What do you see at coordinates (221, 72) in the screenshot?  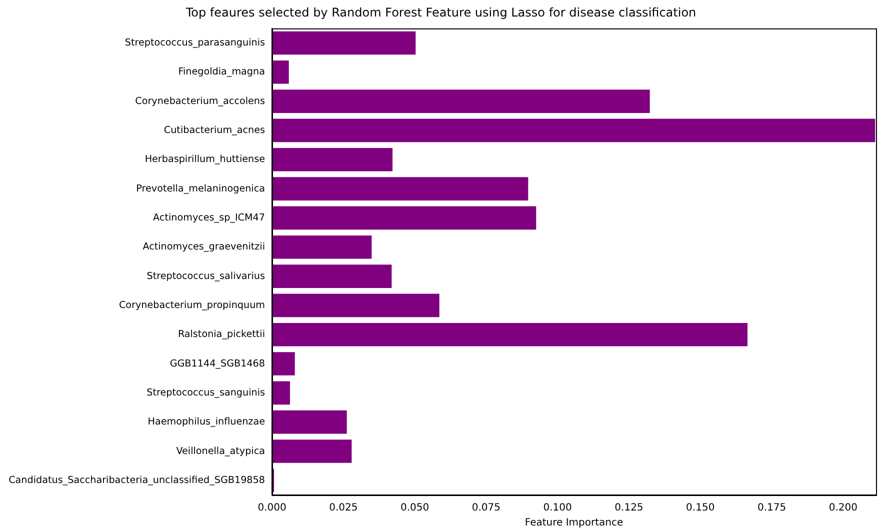 I see `y-tick-label: Finegoldia_magna` at bounding box center [221, 72].